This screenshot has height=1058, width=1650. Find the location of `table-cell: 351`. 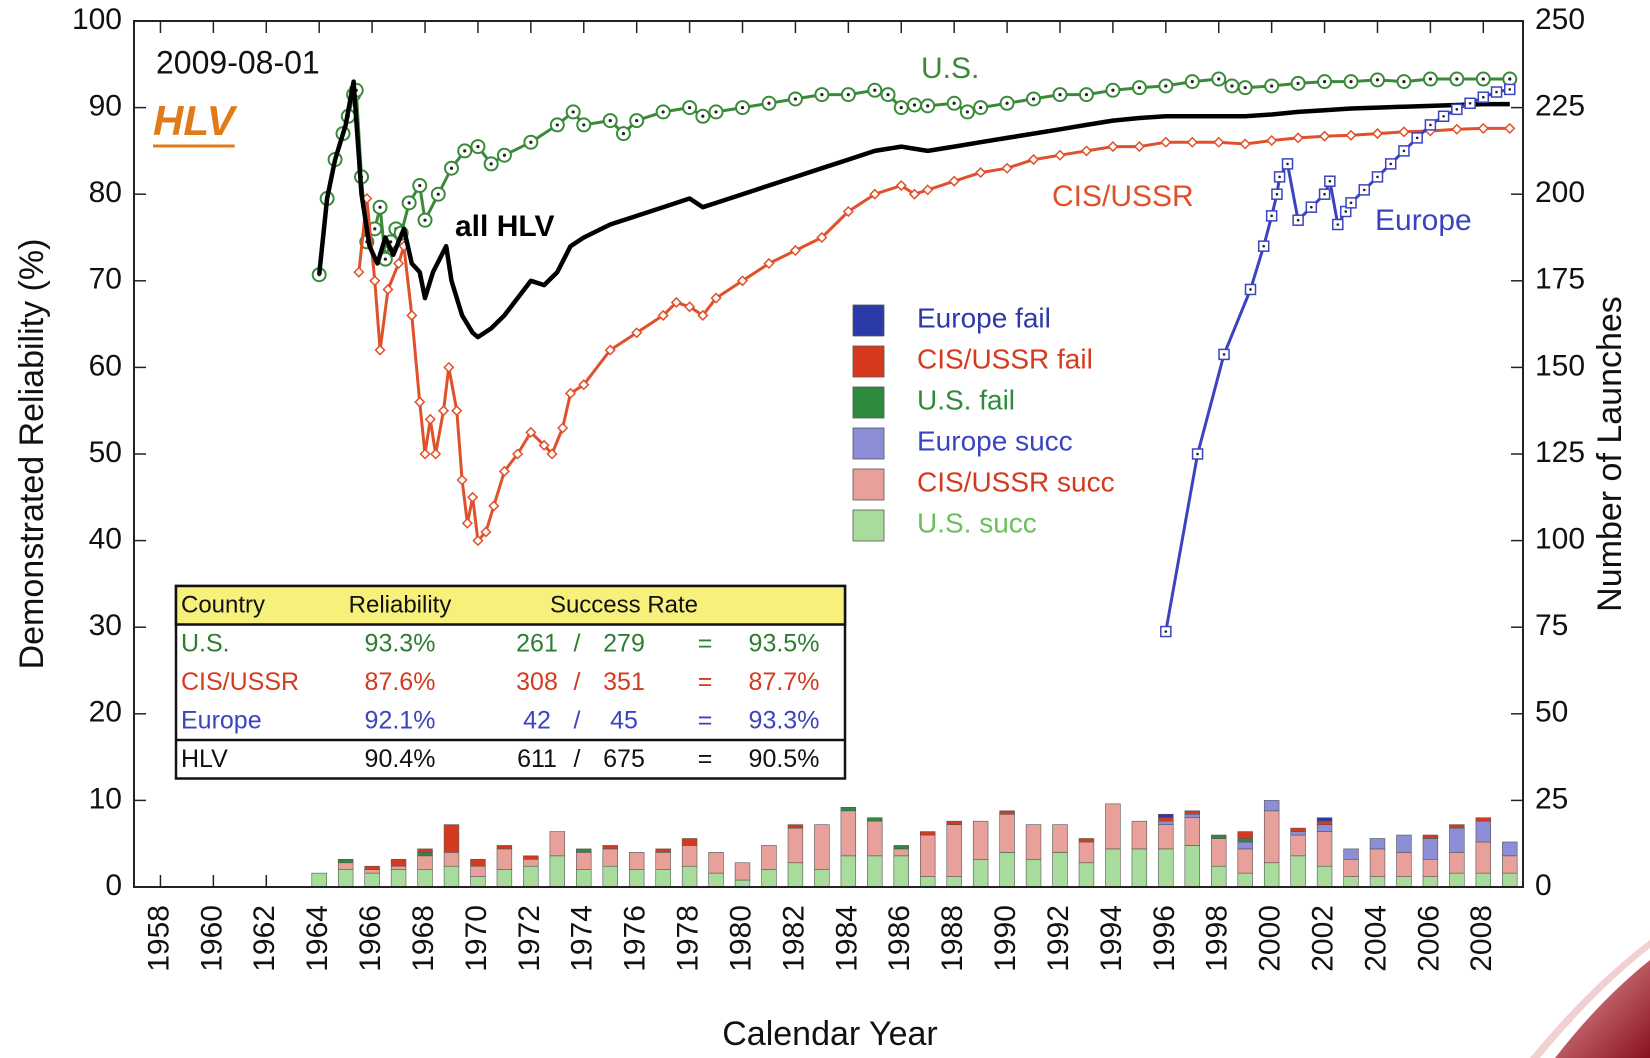

table-cell: 351 is located at coordinates (624, 682).